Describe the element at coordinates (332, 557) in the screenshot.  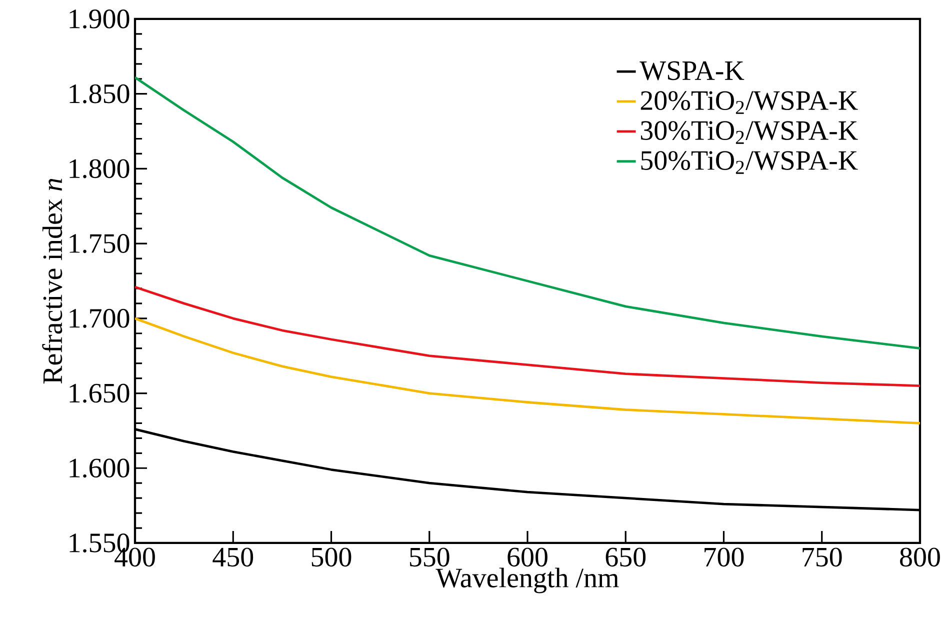
I see `x-tick-label: 500` at that location.